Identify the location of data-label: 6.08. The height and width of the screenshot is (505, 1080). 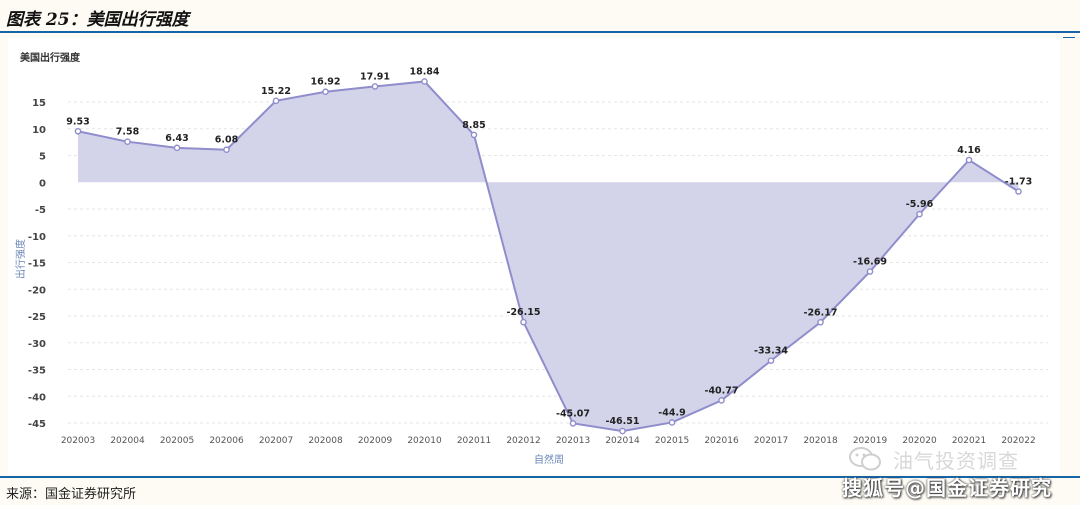
(227, 140).